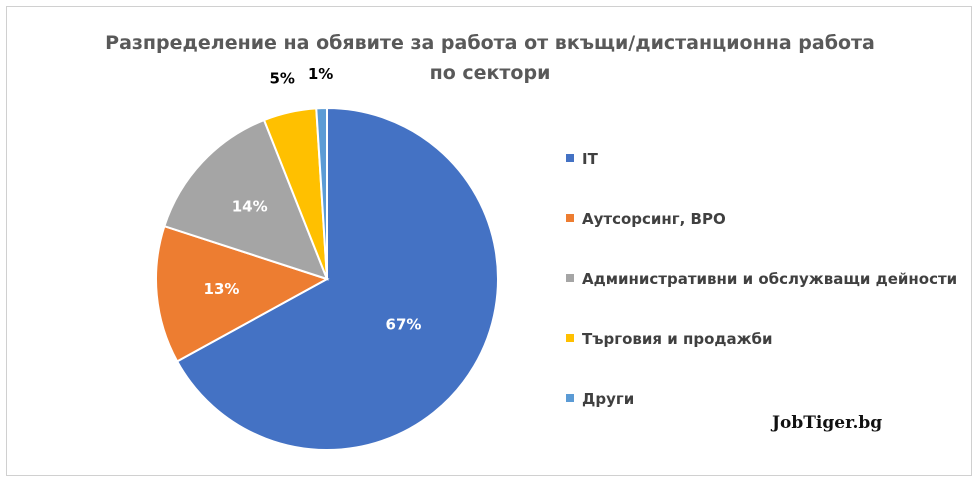  I want to click on legend-swatch-administrative, so click(570, 277).